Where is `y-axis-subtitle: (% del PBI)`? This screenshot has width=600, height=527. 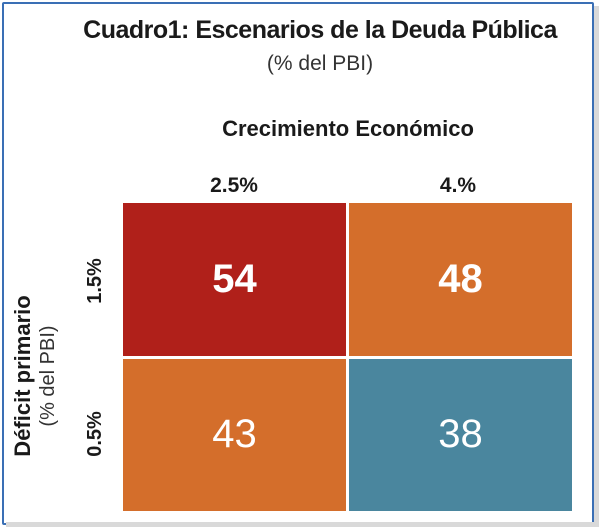
y-axis-subtitle: (% del PBI) is located at coordinates (48, 376).